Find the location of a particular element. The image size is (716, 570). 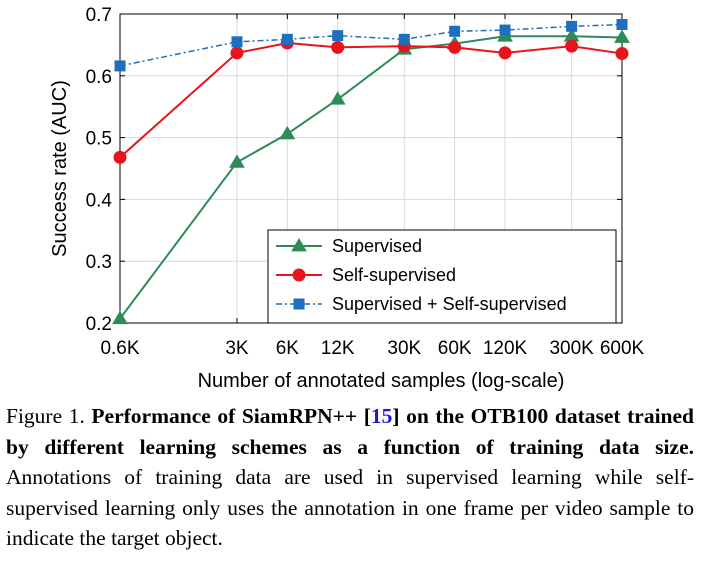

x-tick-label: 300K is located at coordinates (571, 348).